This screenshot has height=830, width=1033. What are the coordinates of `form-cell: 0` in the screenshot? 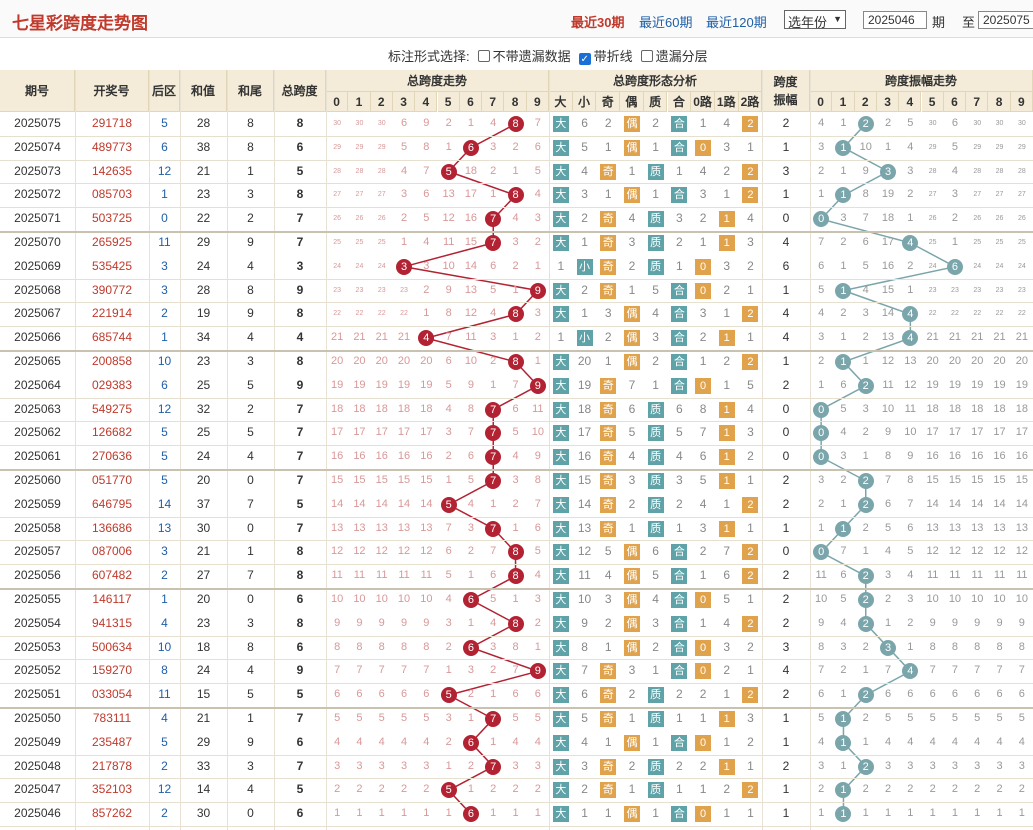 It's located at (703, 600).